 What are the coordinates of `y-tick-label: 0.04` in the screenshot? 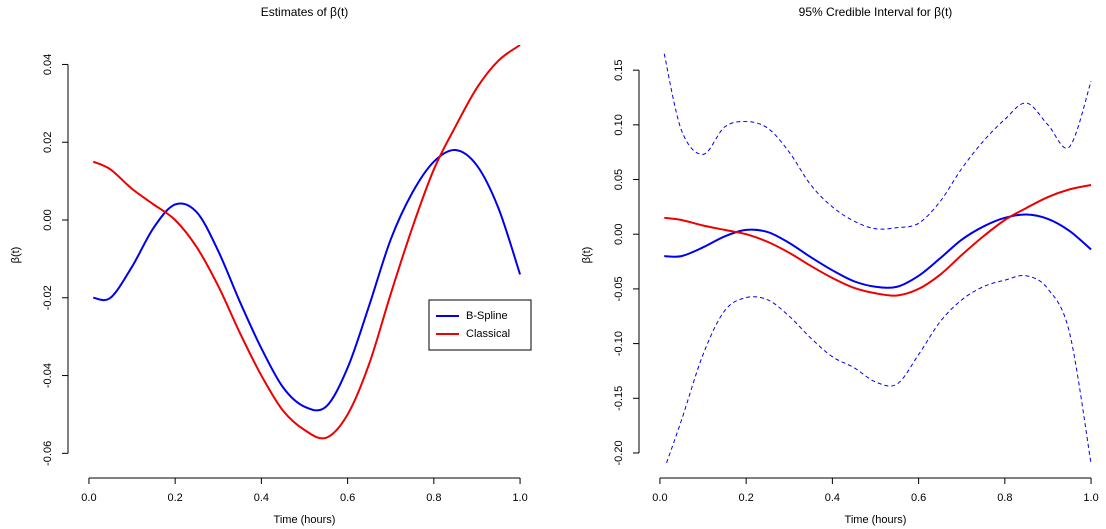 It's located at (48, 64).